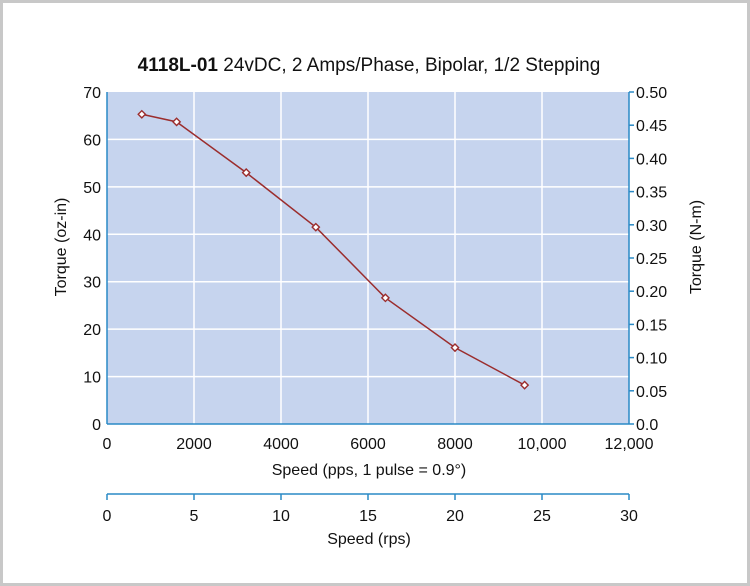 The height and width of the screenshot is (586, 750). Describe the element at coordinates (194, 444) in the screenshot. I see `x-tick-label: 2000` at that location.